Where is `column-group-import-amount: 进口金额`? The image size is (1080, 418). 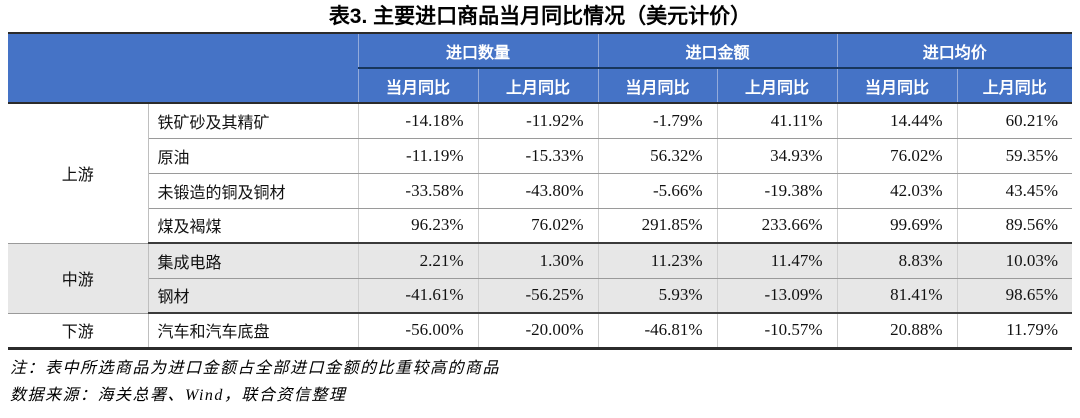
column-group-import-amount: 进口金额 is located at coordinates (718, 50).